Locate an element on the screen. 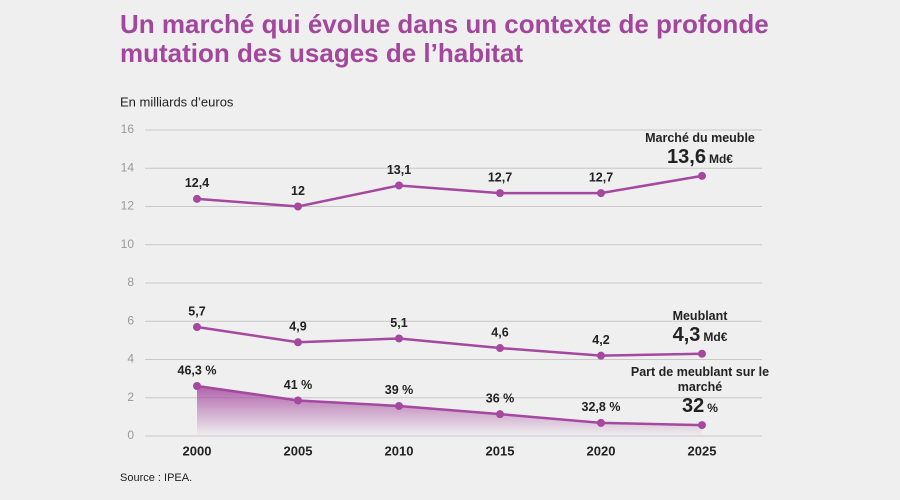  y-tick-label: 8 is located at coordinates (130, 282).